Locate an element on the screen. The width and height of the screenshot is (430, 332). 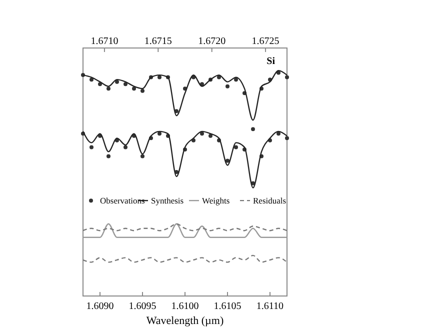
x-tick-label: 1.6100 is located at coordinates (185, 306).